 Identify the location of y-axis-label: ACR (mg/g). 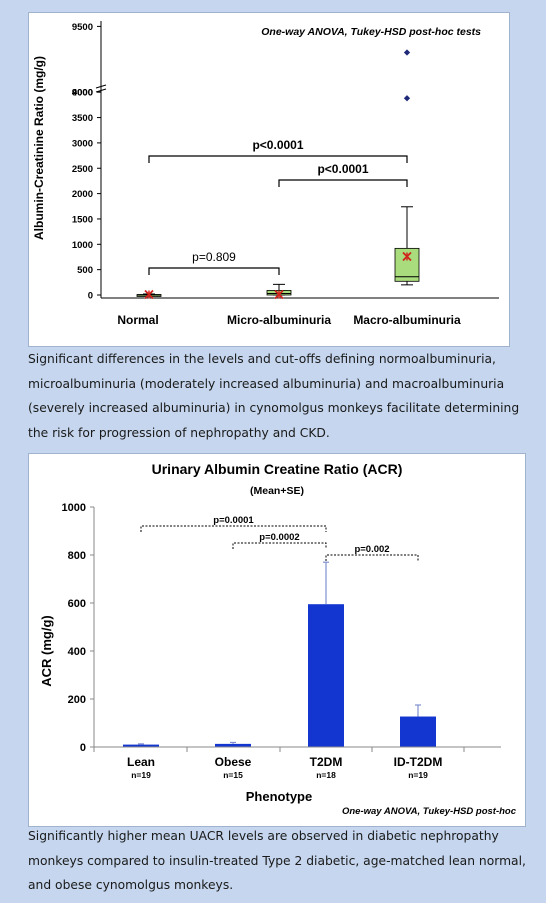
(46, 651).